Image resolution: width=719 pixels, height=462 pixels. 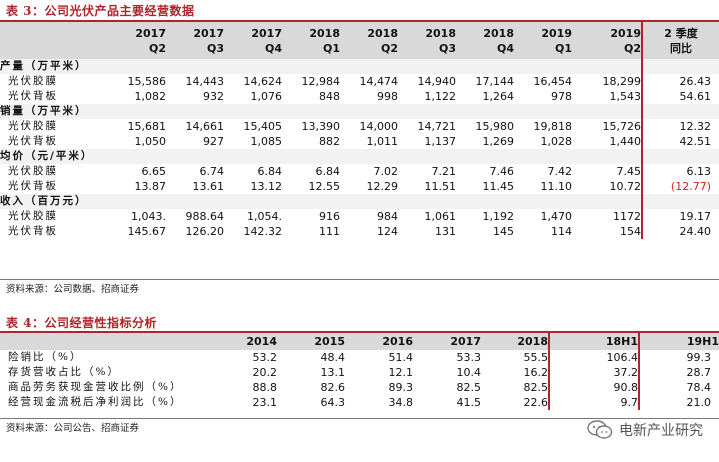 What do you see at coordinates (469, 372) in the screenshot?
I see `table4-value-cell: 10.4` at bounding box center [469, 372].